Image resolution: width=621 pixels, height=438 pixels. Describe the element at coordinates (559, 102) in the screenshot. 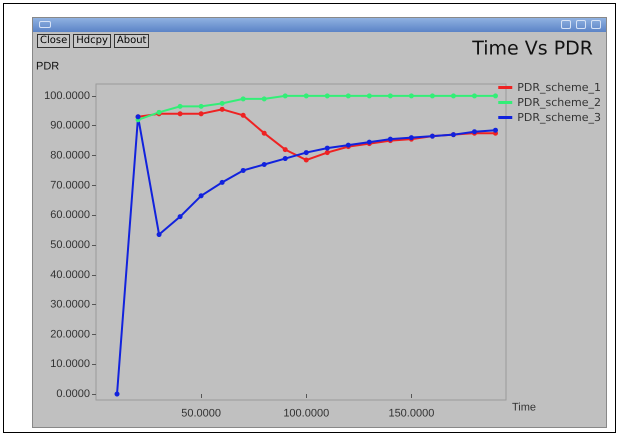

I see `legend-label: PDR_scheme_2` at that location.